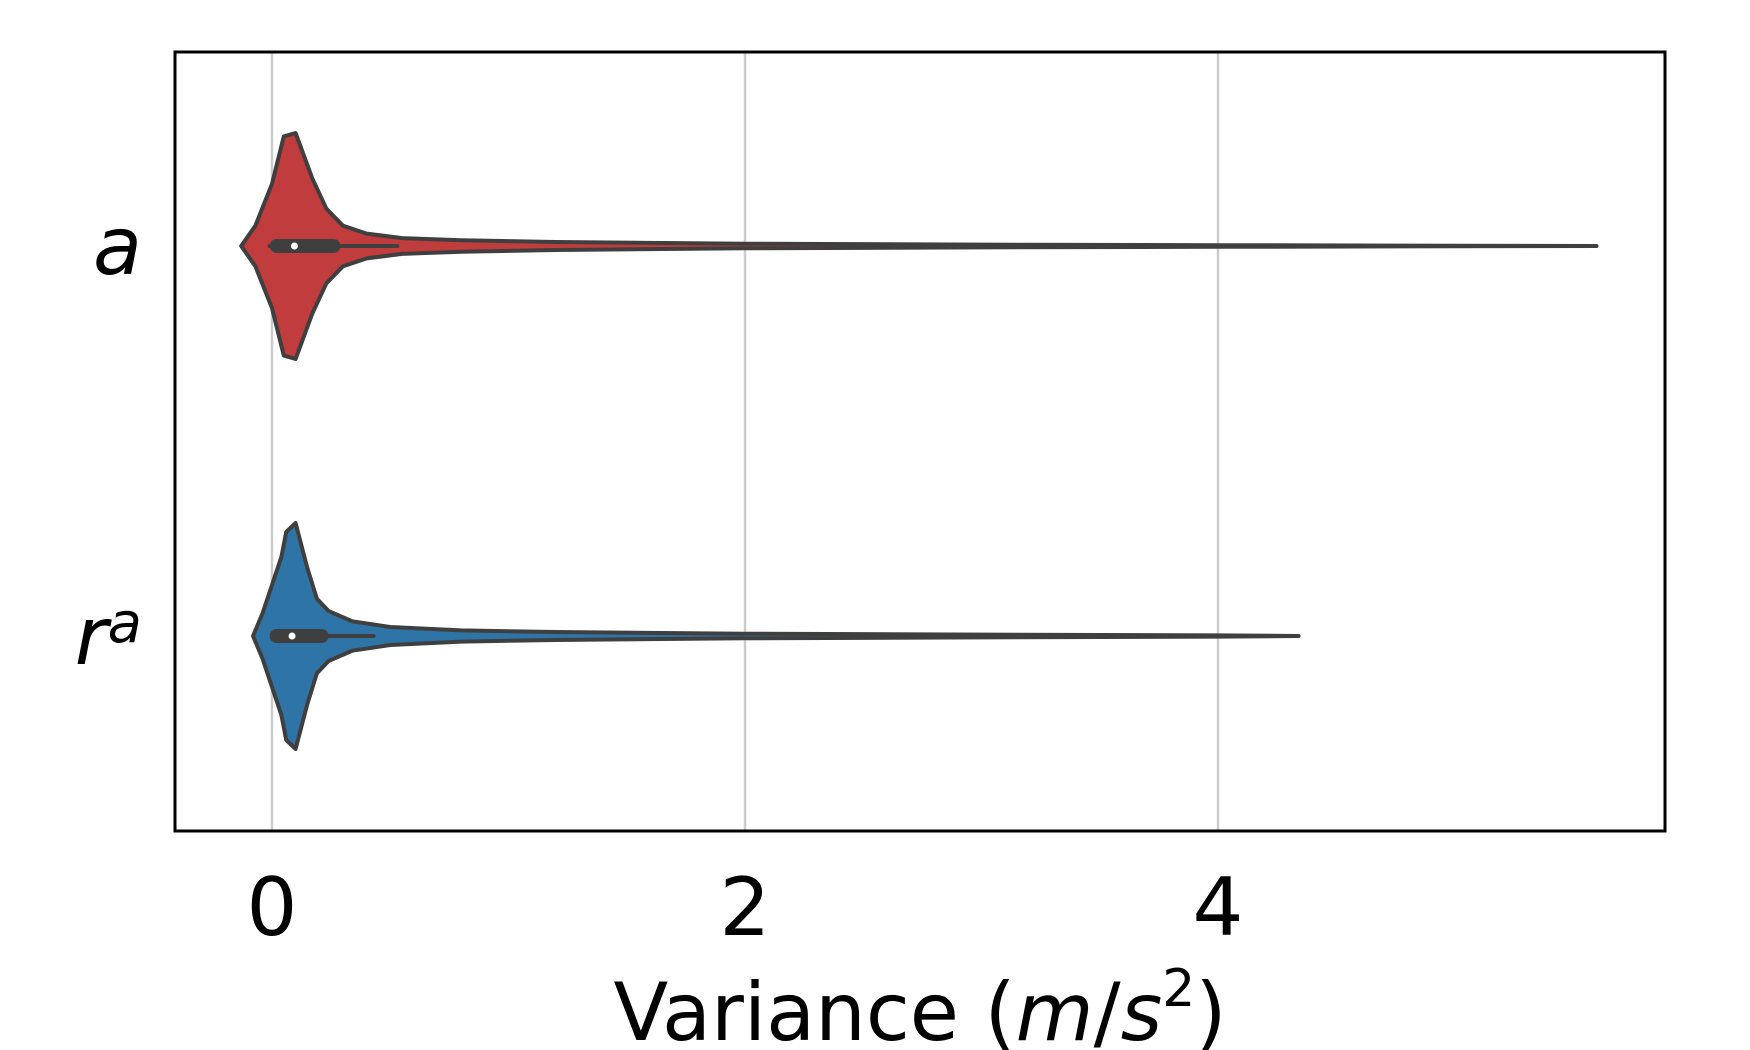  I want to click on y-category-label-1: ra, so click(108, 636).